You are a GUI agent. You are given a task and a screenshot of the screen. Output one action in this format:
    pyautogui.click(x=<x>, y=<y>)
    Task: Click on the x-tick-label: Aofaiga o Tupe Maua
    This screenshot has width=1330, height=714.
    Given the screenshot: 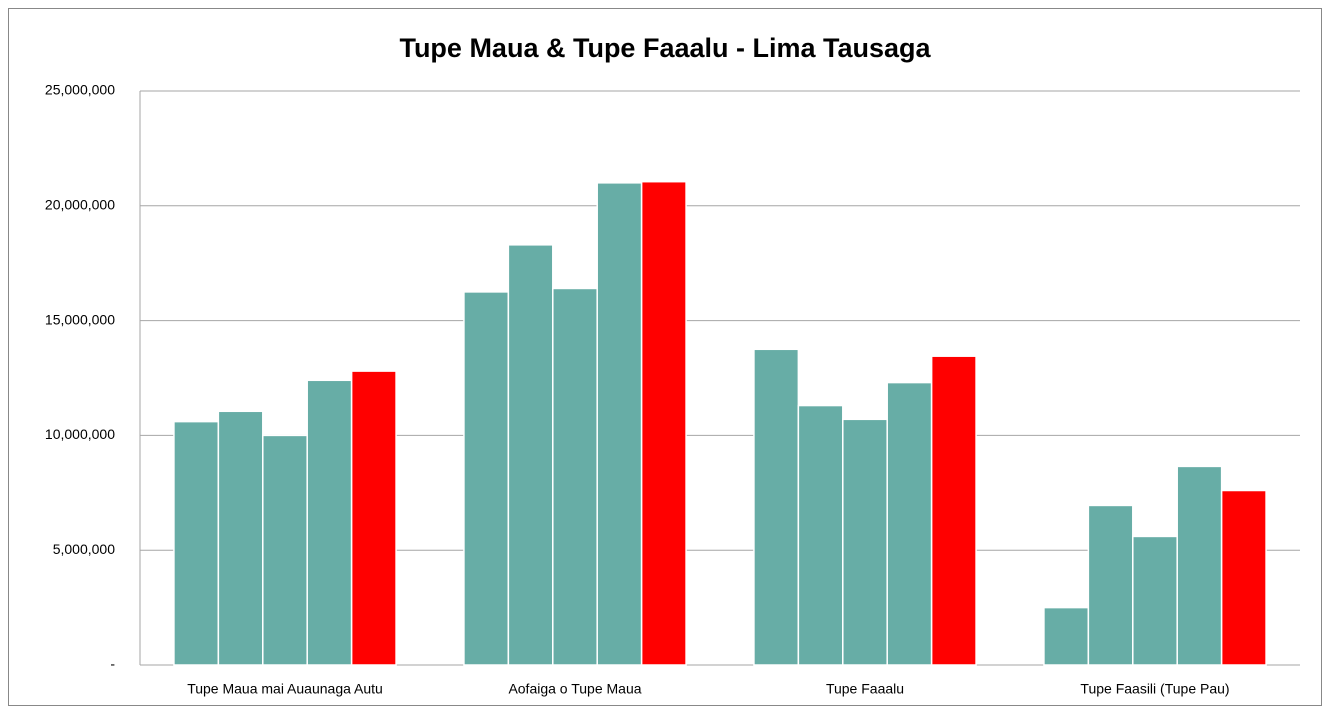 What is the action you would take?
    pyautogui.click(x=574, y=689)
    